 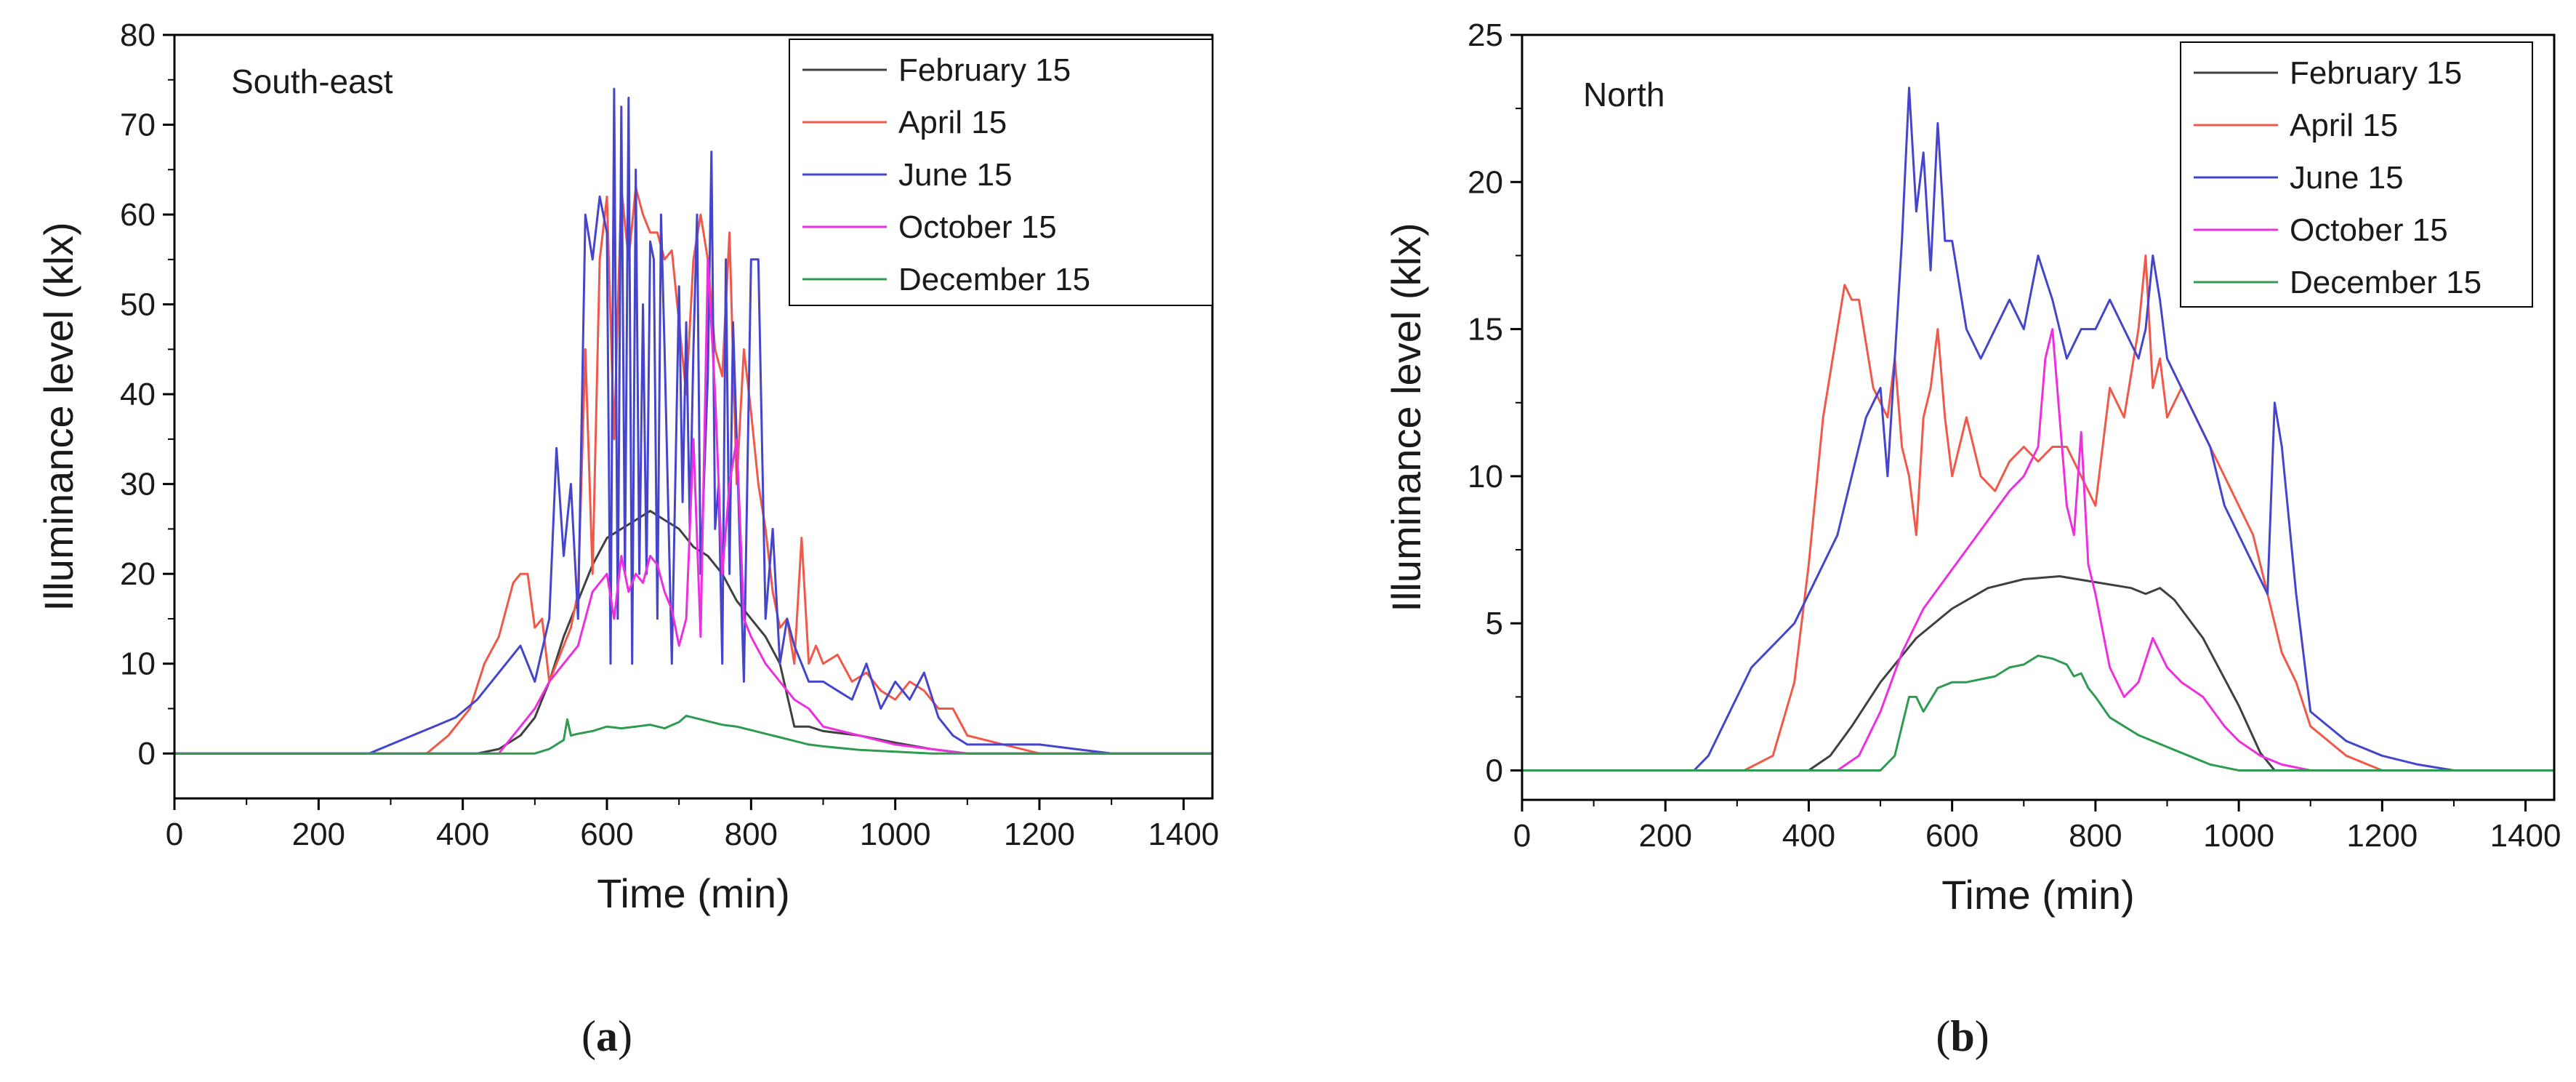 I want to click on panel-title: South-east, so click(x=312, y=81).